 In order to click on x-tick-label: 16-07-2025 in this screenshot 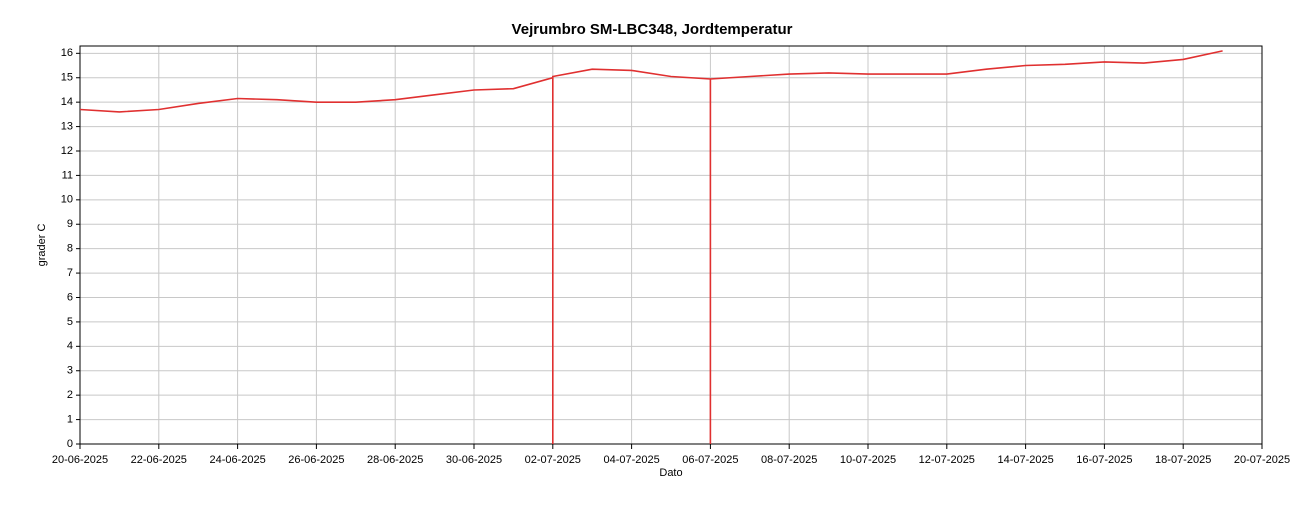, I will do `click(1104, 460)`.